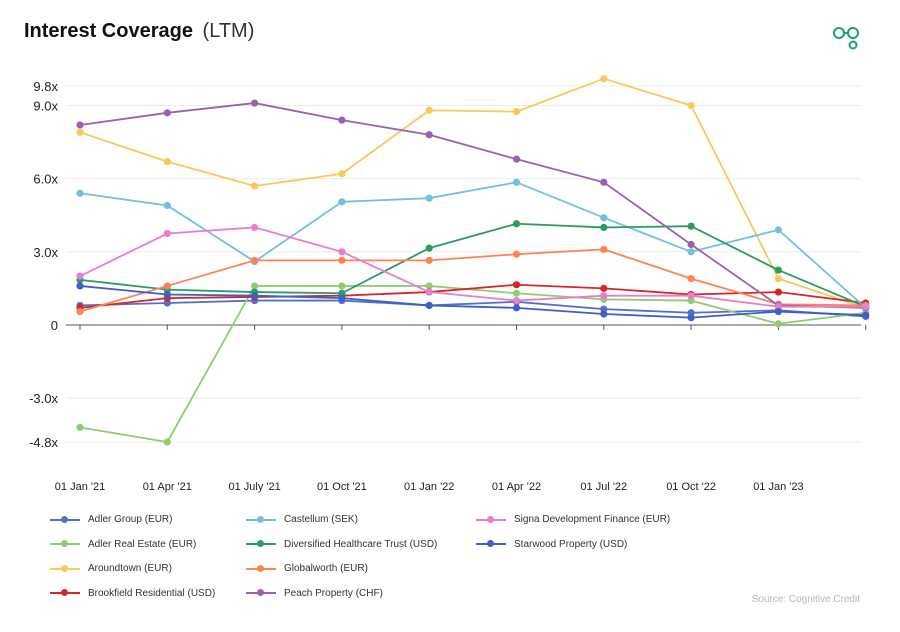 This screenshot has height=632, width=900. Describe the element at coordinates (342, 487) in the screenshot. I see `x-tick-label: 01 Oct '21` at that location.